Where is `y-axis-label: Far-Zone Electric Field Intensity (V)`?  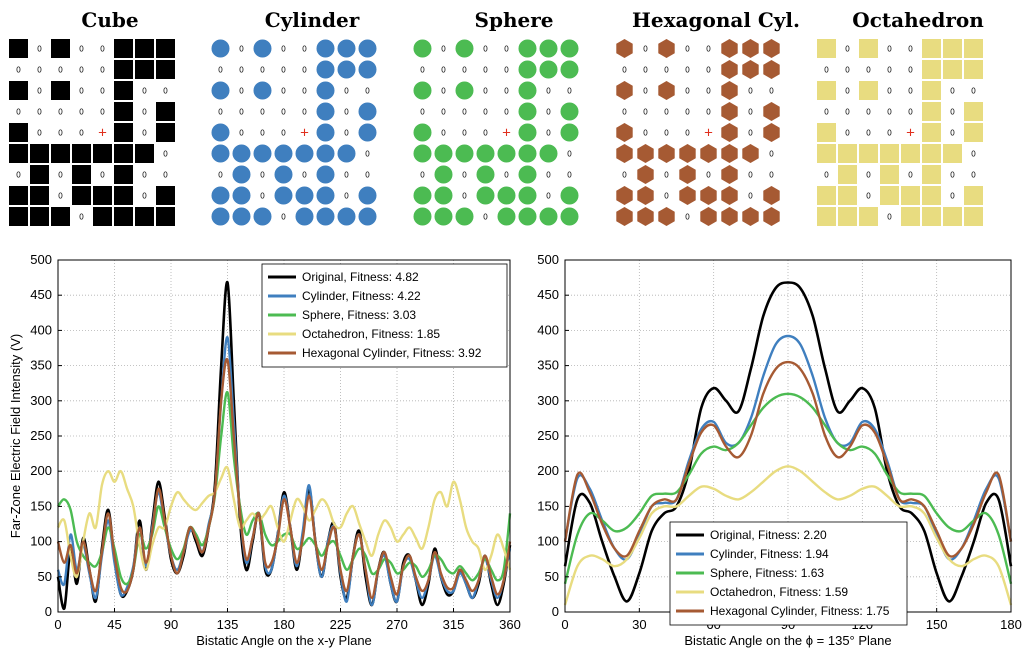
y-axis-label: Far-Zone Electric Field Intensity (V) is located at coordinates (15, 436).